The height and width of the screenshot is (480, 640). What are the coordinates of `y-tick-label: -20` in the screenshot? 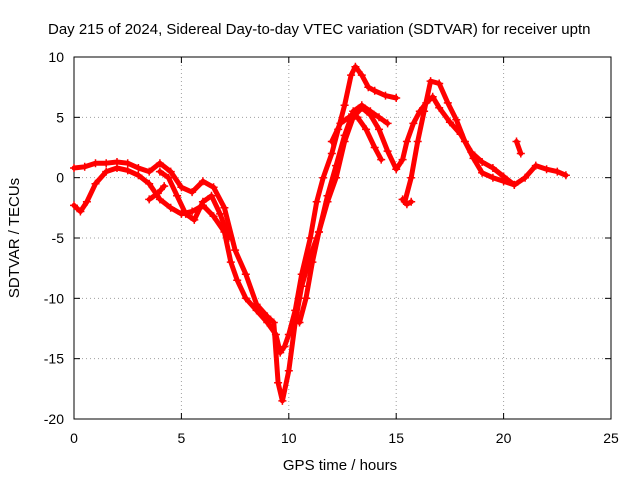 It's located at (54, 419).